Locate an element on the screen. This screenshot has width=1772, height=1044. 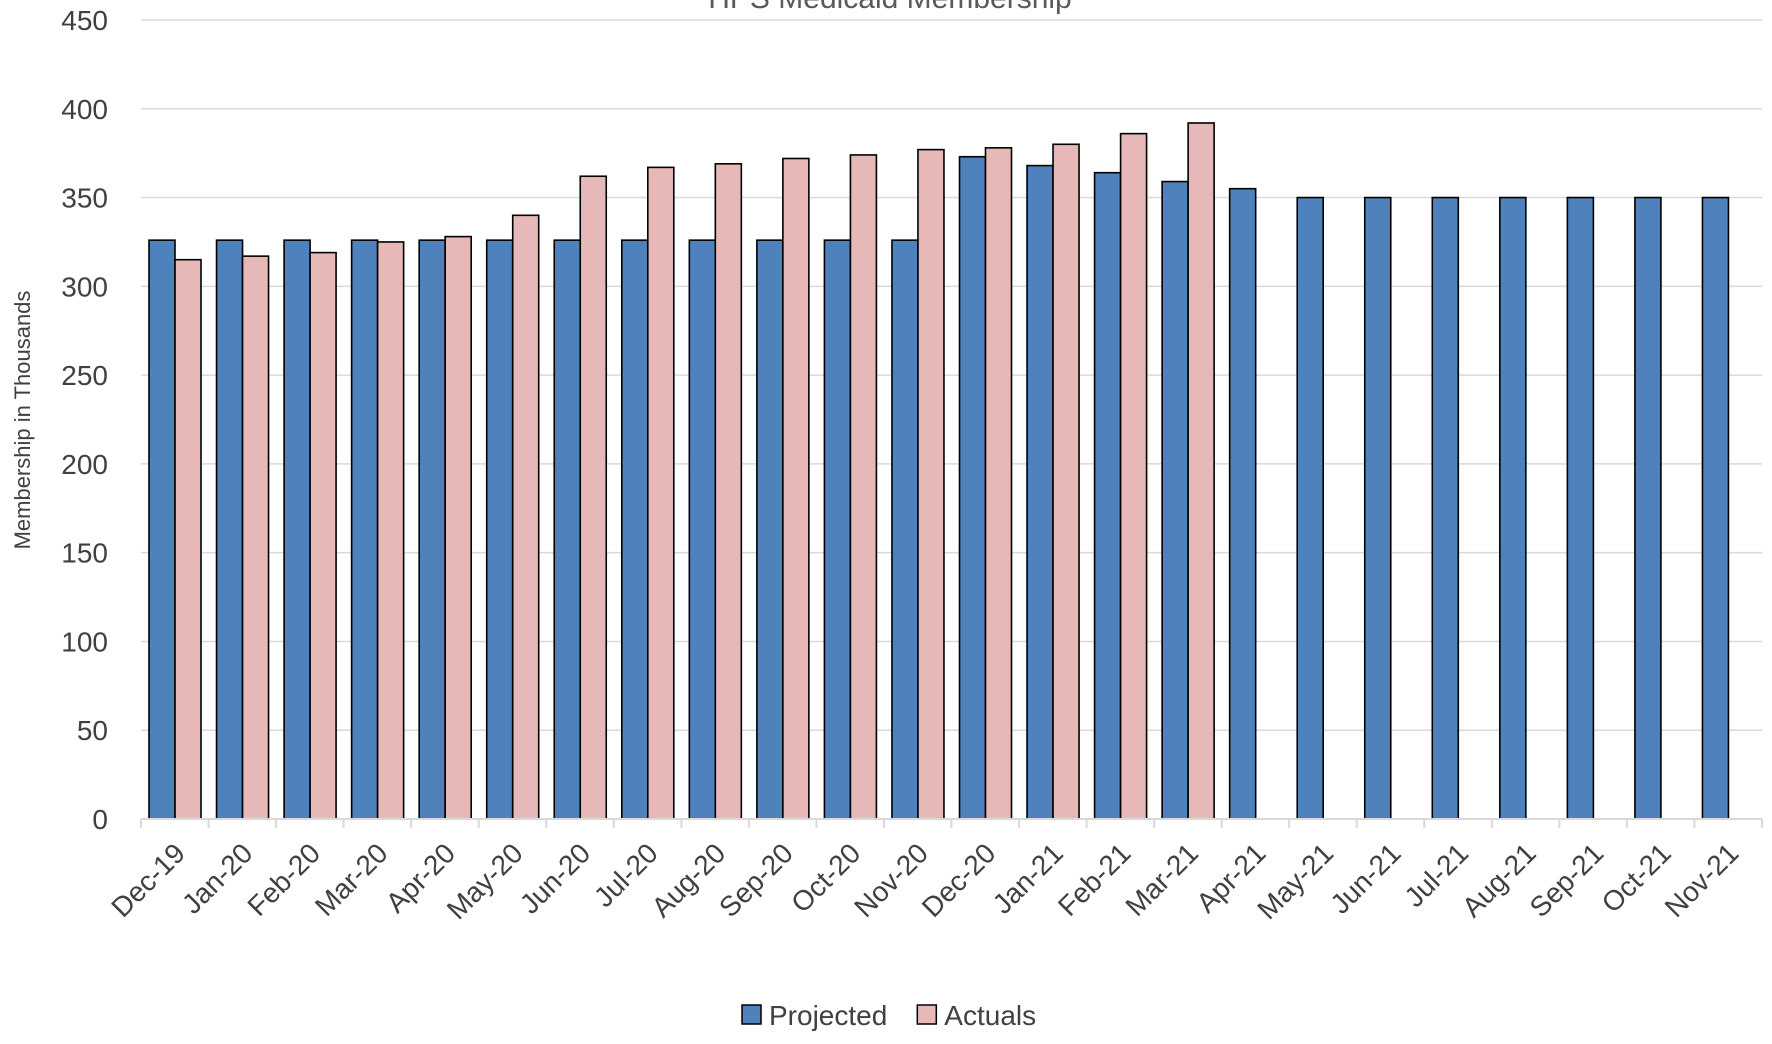
y-tick-label: 0 is located at coordinates (100, 819).